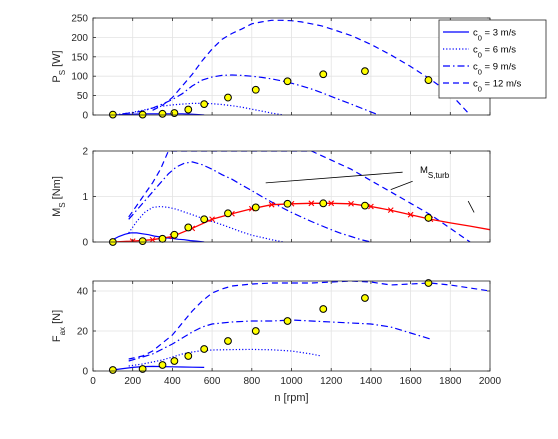 The height and width of the screenshot is (439, 558). What do you see at coordinates (251, 381) in the screenshot?
I see `x-tick-label: 800` at bounding box center [251, 381].